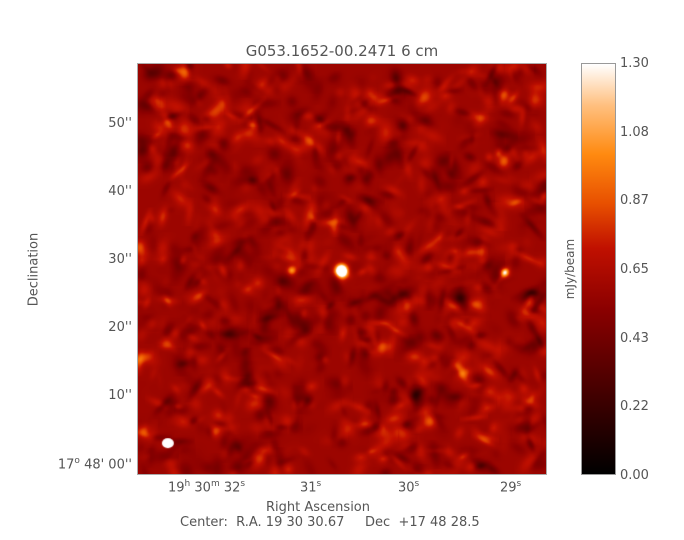 Image resolution: width=684 pixels, height=540 pixels. What do you see at coordinates (215, 484) in the screenshot?
I see `m-unit: m` at bounding box center [215, 484].